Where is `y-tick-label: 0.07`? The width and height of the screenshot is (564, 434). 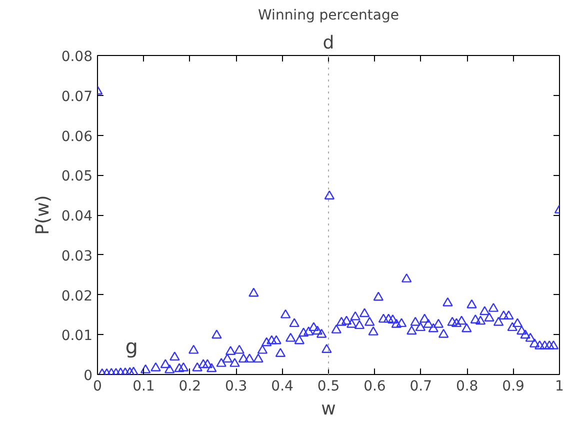 y-tick-label: 0.07 is located at coordinates (76, 96).